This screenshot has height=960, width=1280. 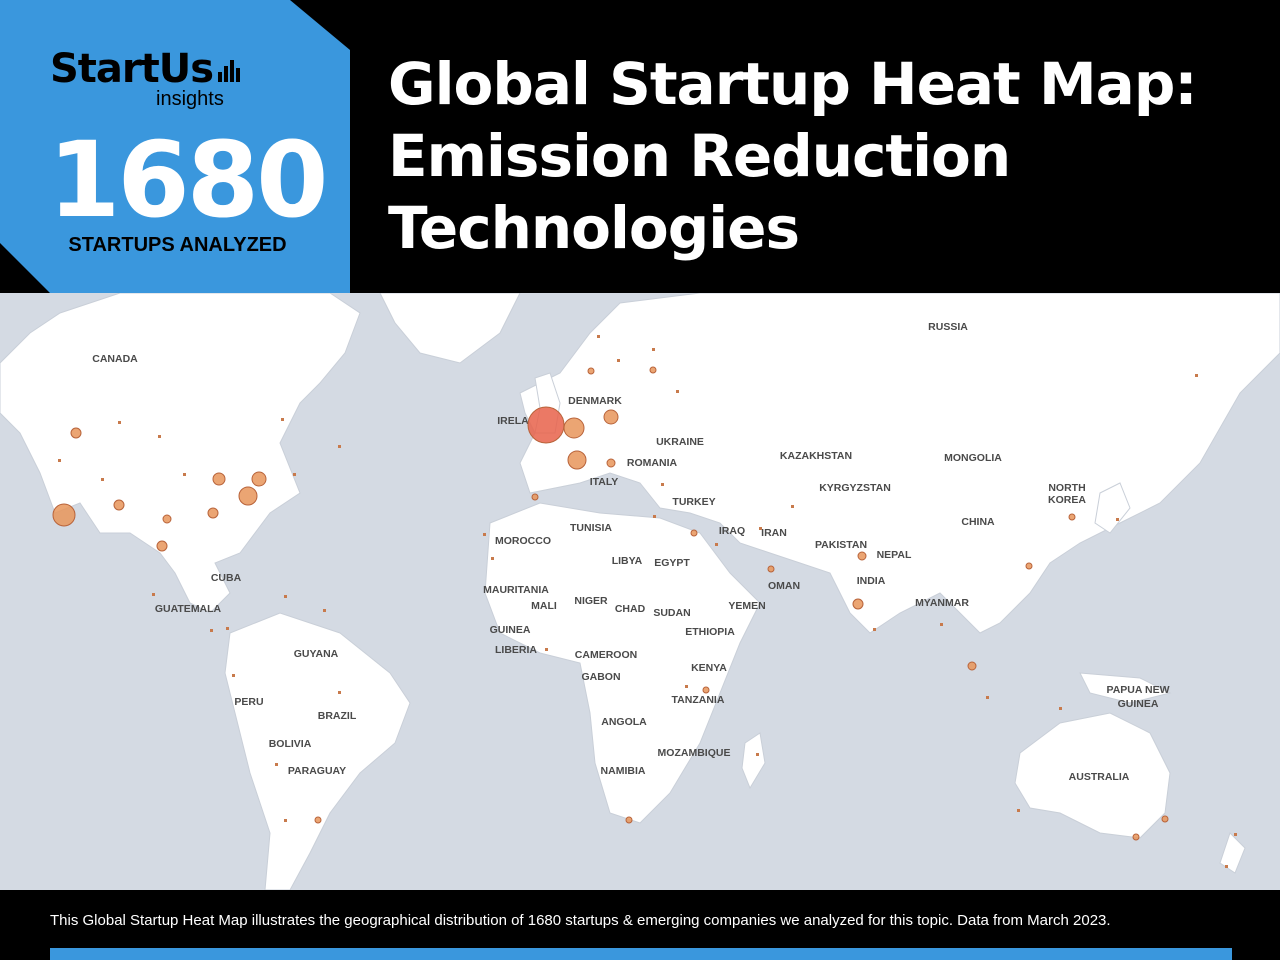 What do you see at coordinates (317, 771) in the screenshot?
I see `label-paraguay: PARAGUAY` at bounding box center [317, 771].